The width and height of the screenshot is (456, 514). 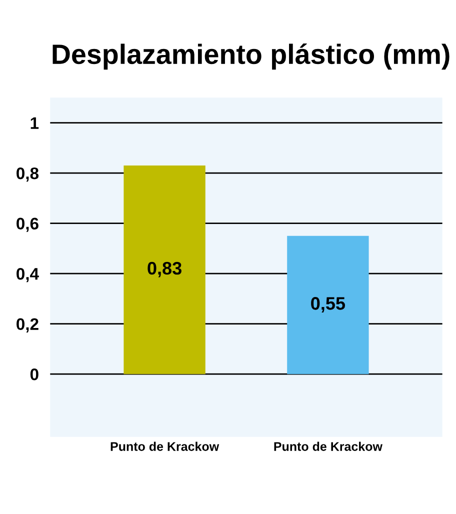 What do you see at coordinates (34, 374) in the screenshot?
I see `y-tick-label: 0` at bounding box center [34, 374].